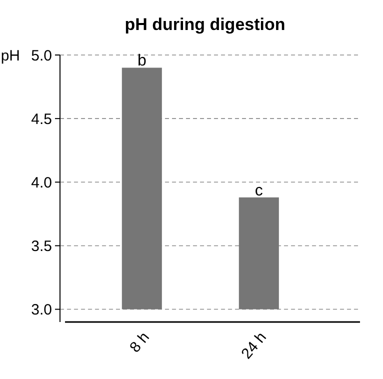 Image resolution: width=383 pixels, height=379 pixels. What do you see at coordinates (139, 342) in the screenshot?
I see `x-tick-label: 8 h` at bounding box center [139, 342].